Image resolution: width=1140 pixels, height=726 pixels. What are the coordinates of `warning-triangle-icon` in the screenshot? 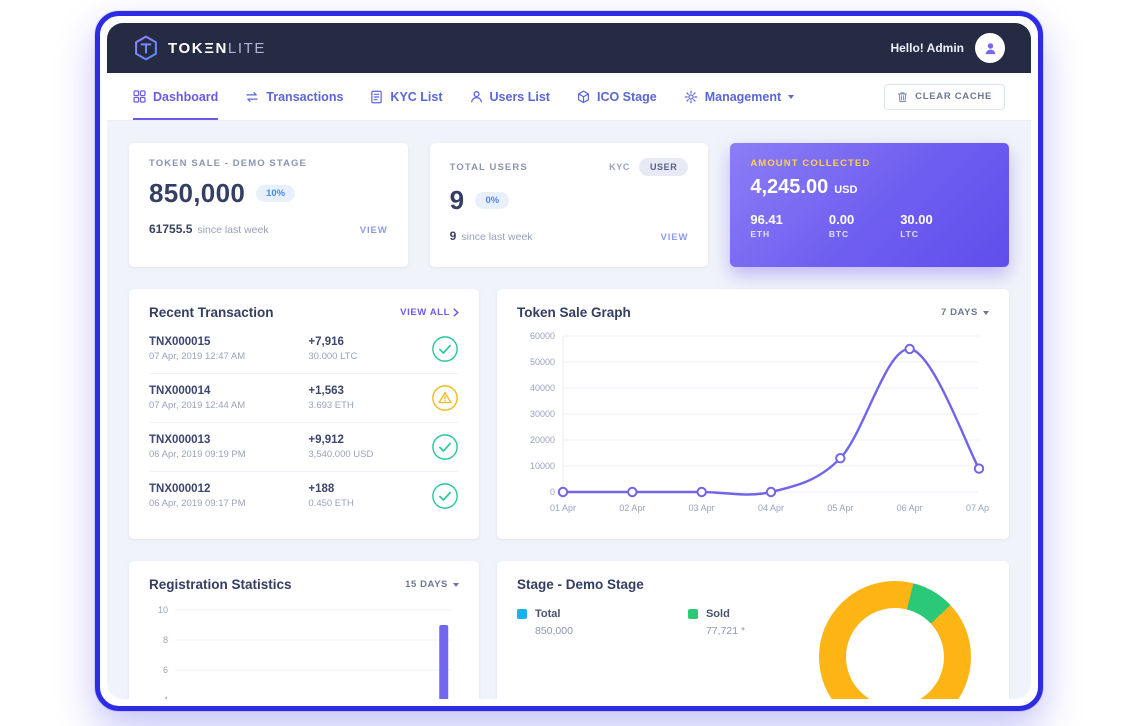 It's located at (445, 398).